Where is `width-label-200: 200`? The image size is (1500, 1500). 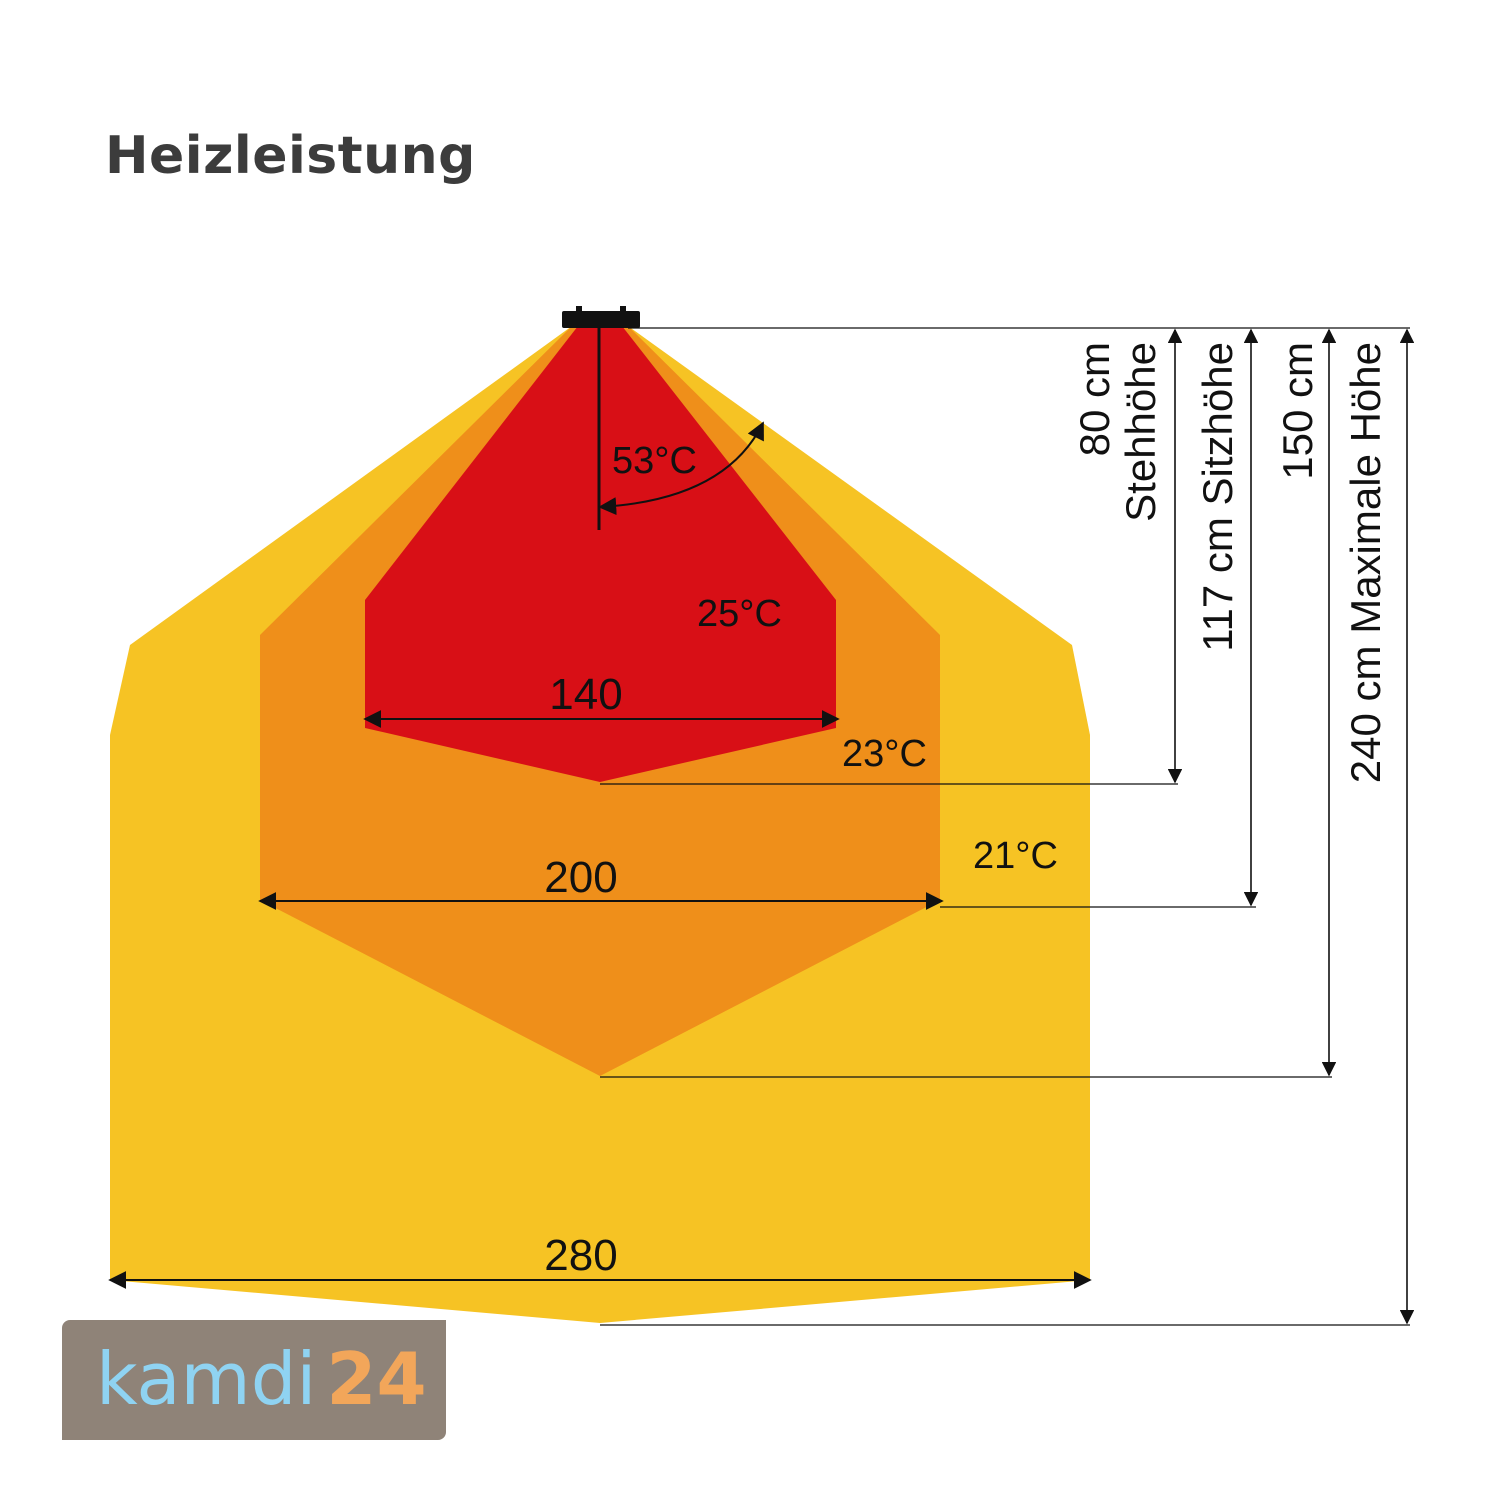 width-label-200: 200 is located at coordinates (580, 877).